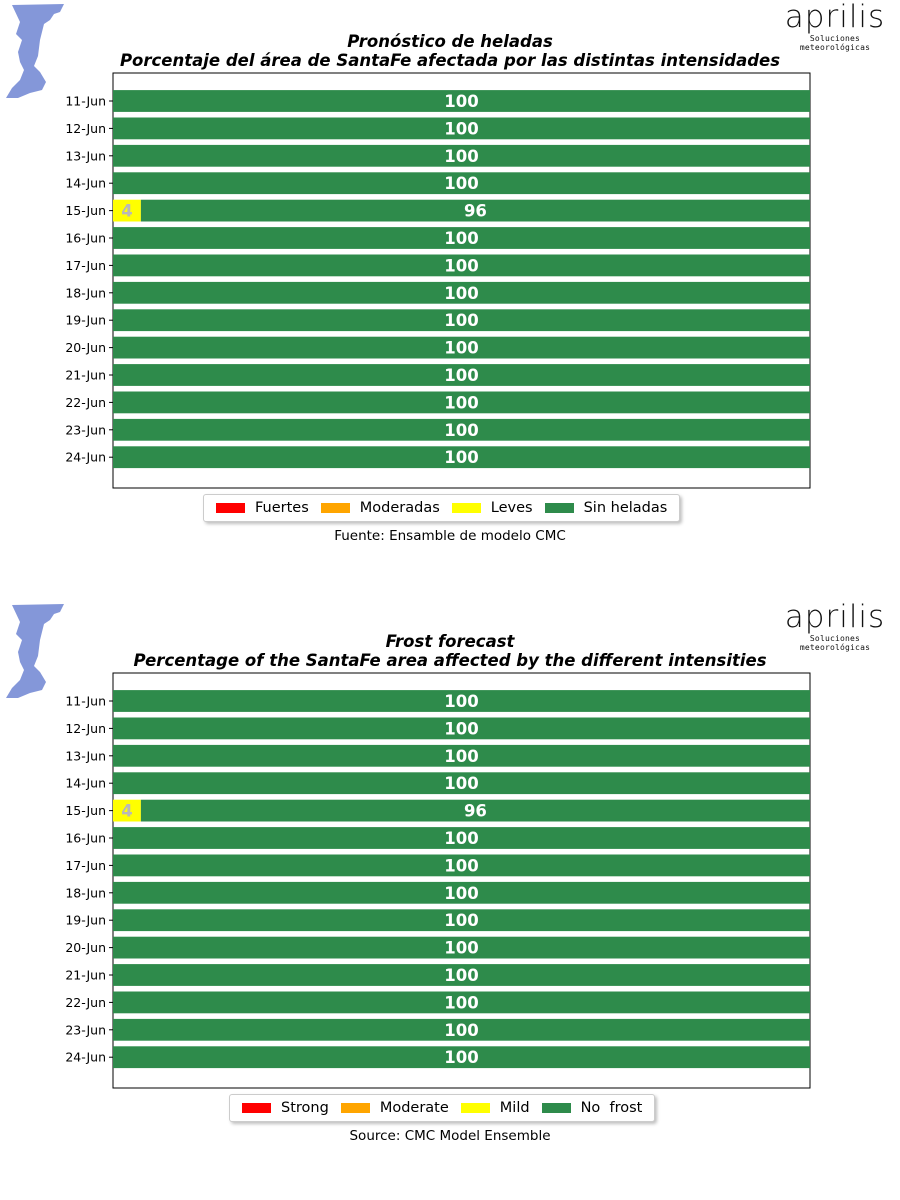 This screenshot has height=1200, width=900. What do you see at coordinates (450, 41) in the screenshot?
I see `chart-title: Pronóstico de heladas` at bounding box center [450, 41].